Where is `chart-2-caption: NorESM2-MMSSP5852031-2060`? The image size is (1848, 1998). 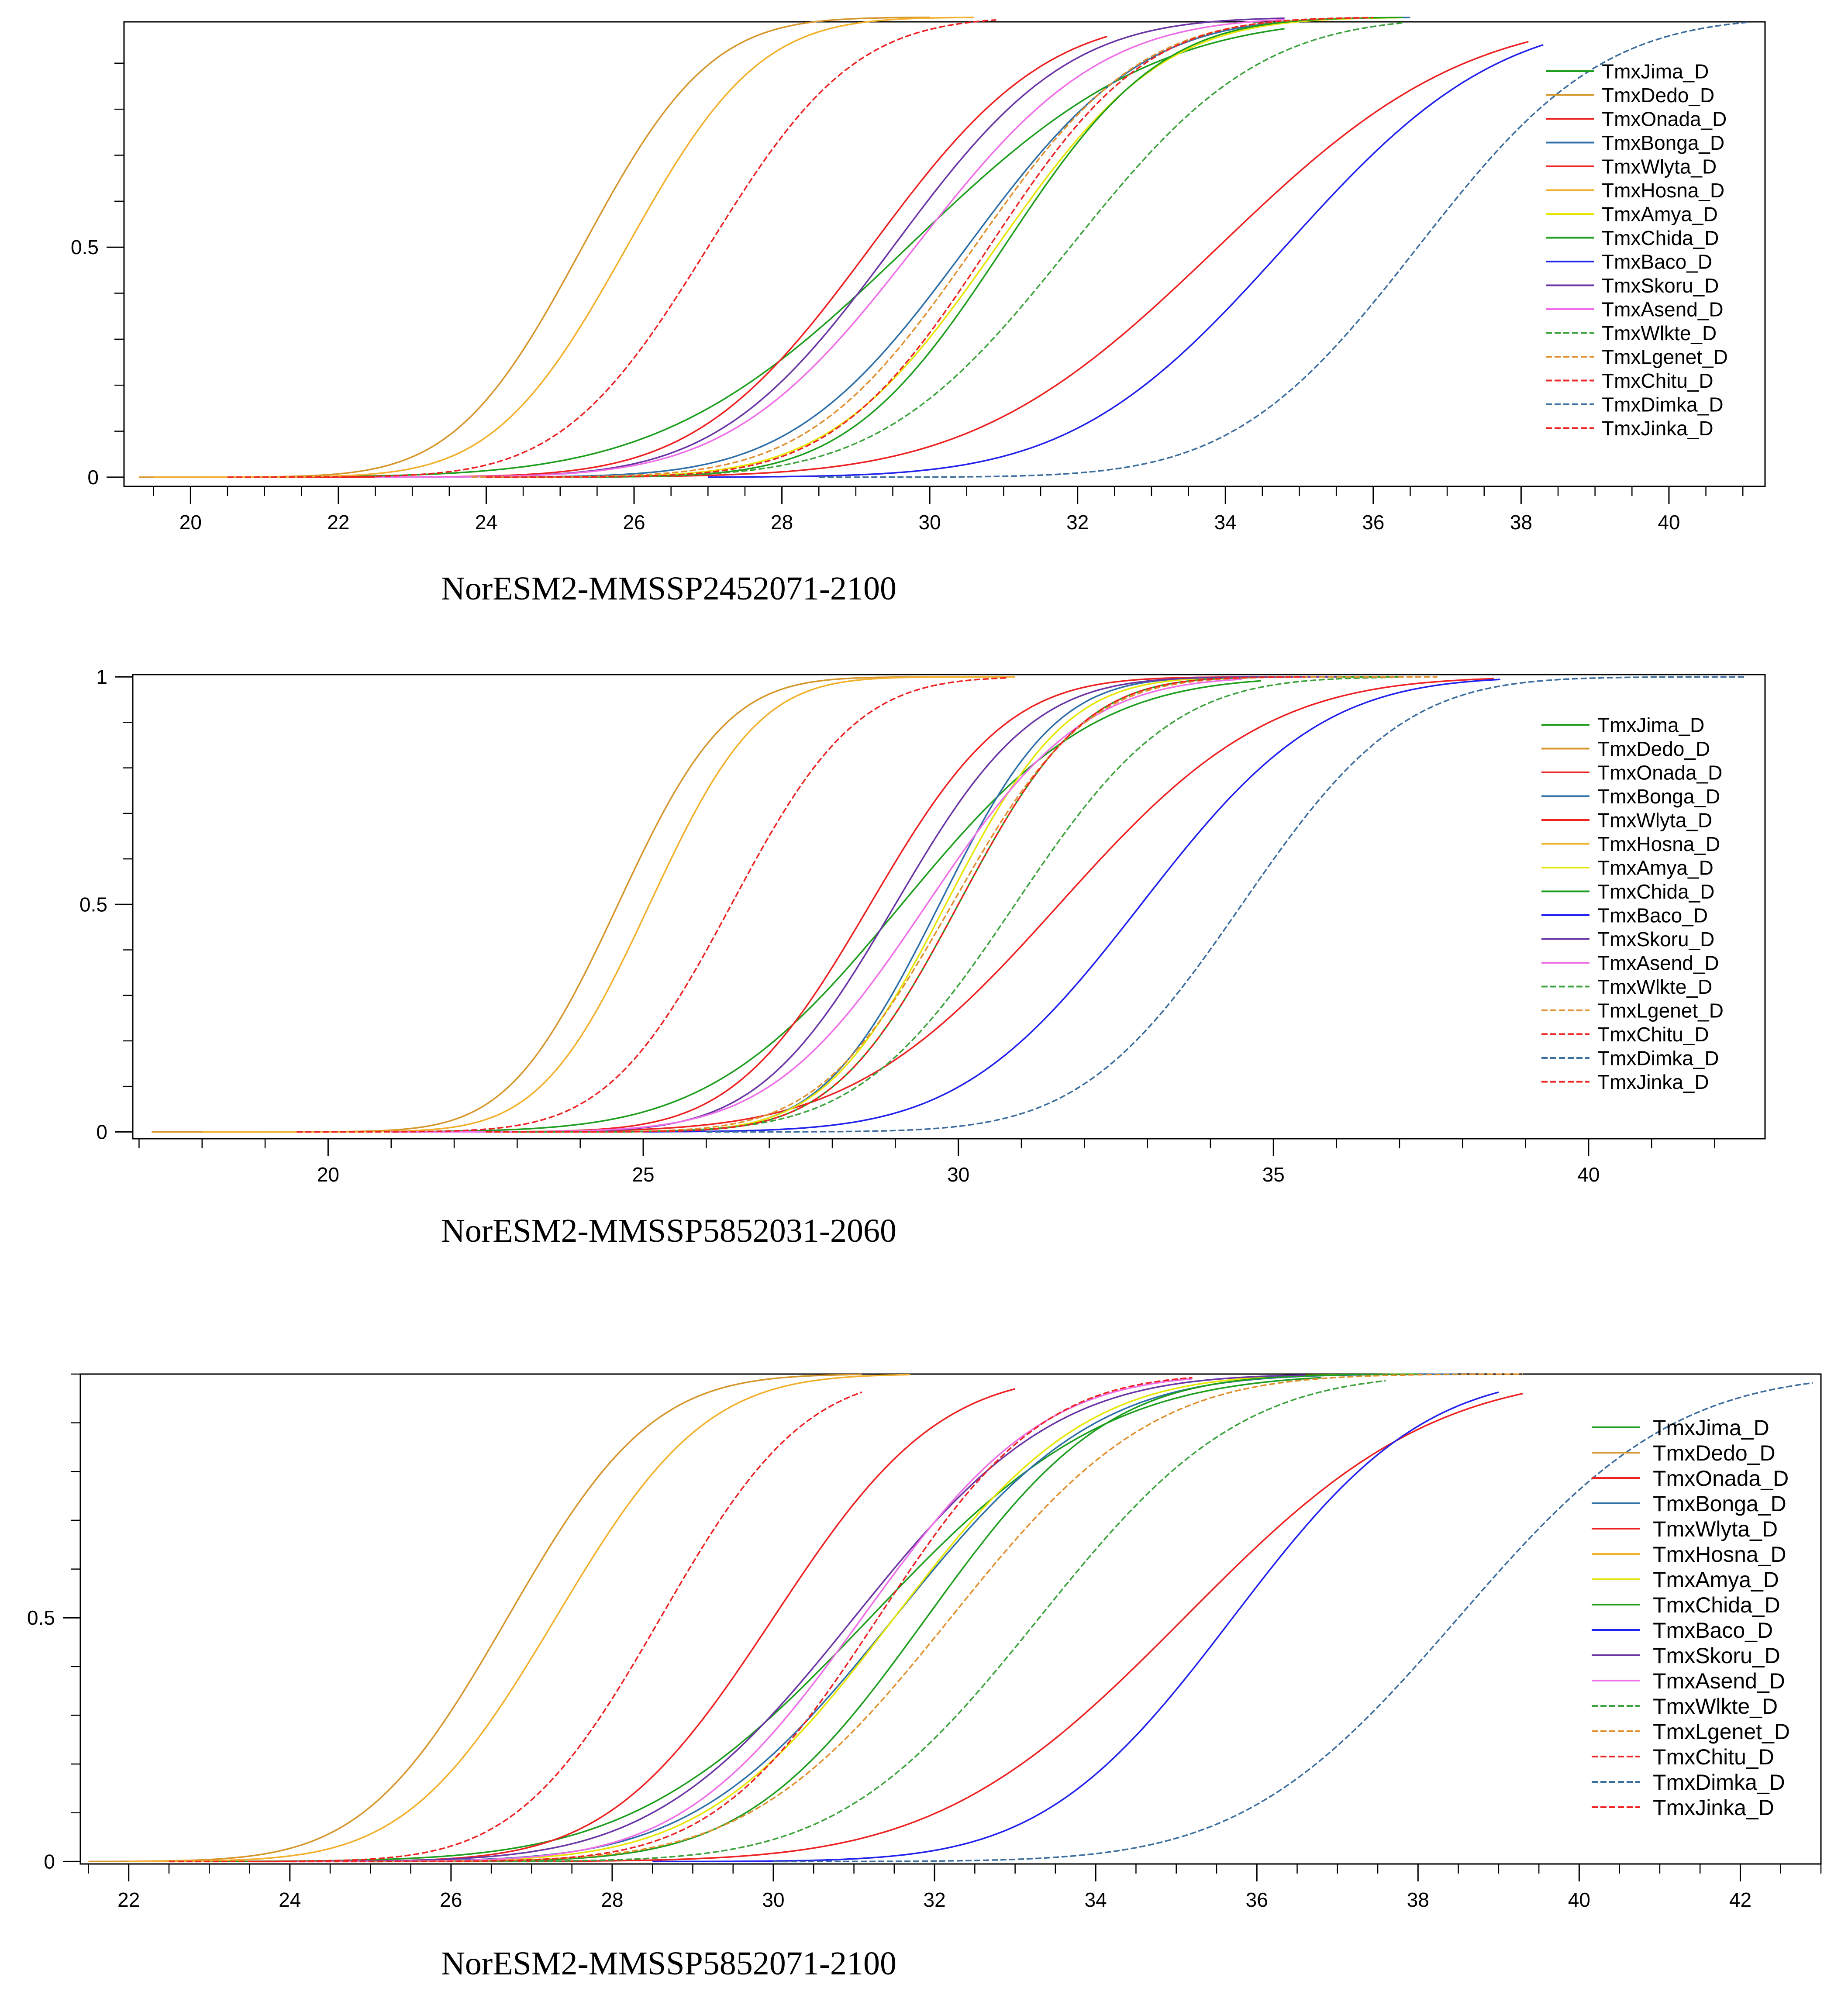
chart-2-caption: NorESM2-MMSSP5852031-2060 is located at coordinates (669, 1231).